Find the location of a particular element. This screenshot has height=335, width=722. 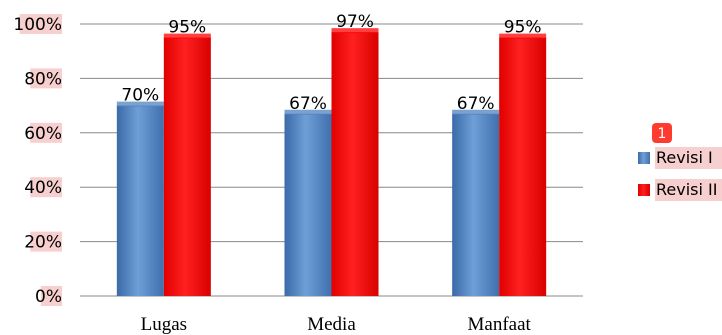

bar-revisi-i-lugas is located at coordinates (140, 200).